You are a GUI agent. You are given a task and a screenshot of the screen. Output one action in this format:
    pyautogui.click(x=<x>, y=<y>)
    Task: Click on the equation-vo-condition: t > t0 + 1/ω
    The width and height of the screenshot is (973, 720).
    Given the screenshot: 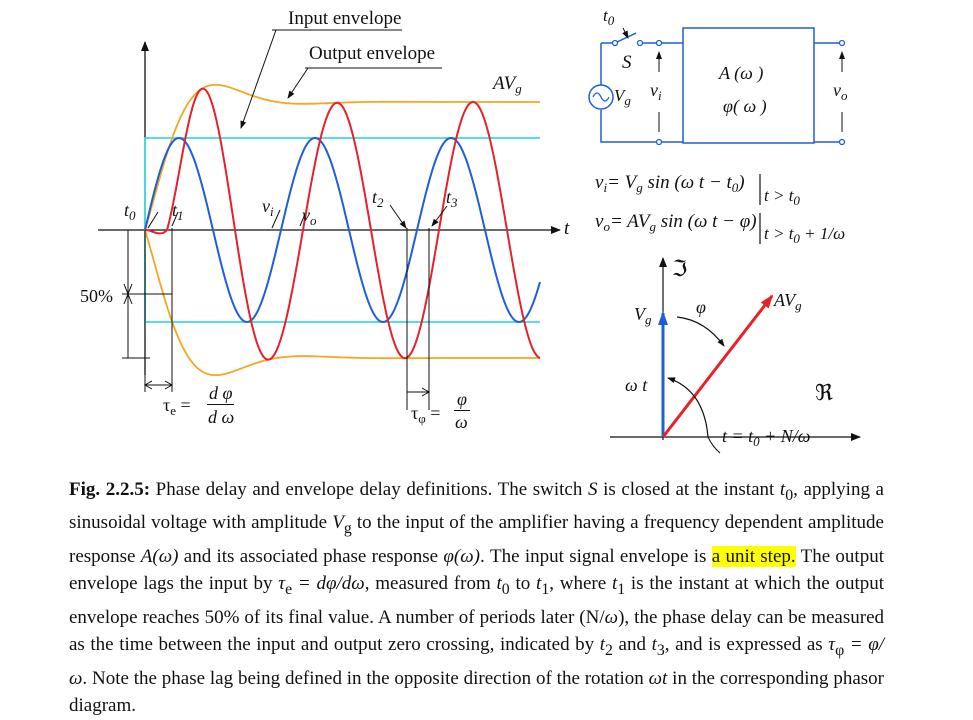 What is the action you would take?
    pyautogui.click(x=805, y=235)
    